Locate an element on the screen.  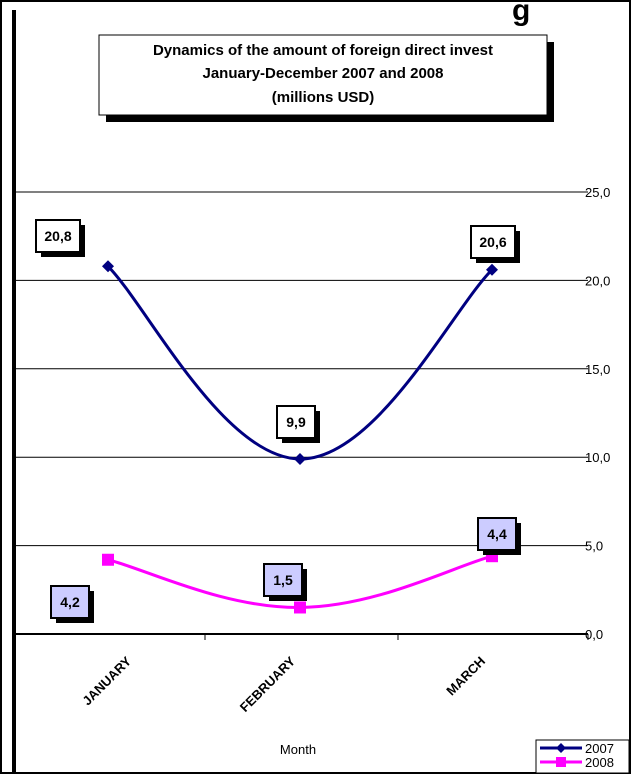
data-label-2007: 20,8 is located at coordinates (57, 236).